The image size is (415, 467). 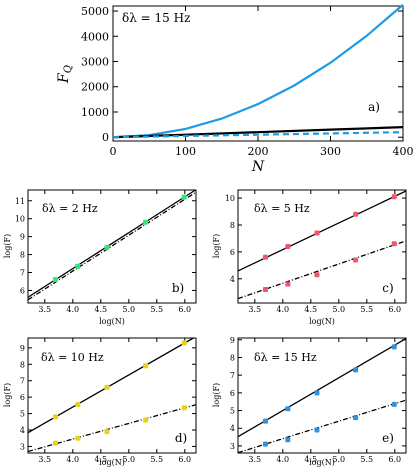 I want to click on panel-d-ytick-label: 5, so click(x=22, y=414).